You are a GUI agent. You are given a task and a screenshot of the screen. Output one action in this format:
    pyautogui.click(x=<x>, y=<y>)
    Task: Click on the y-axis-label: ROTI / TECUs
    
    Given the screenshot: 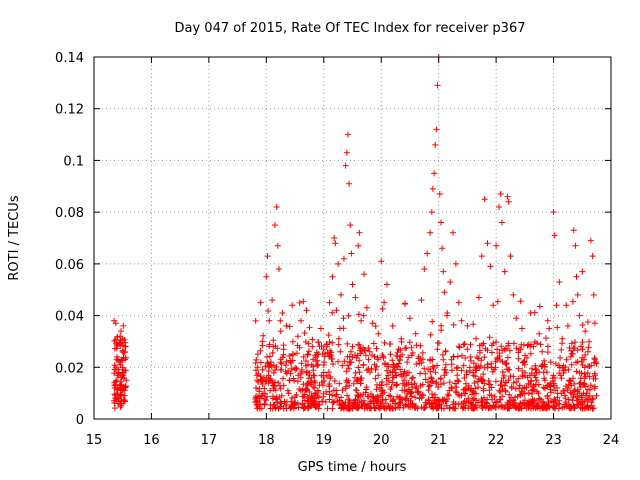 What is the action you would take?
    pyautogui.click(x=14, y=237)
    